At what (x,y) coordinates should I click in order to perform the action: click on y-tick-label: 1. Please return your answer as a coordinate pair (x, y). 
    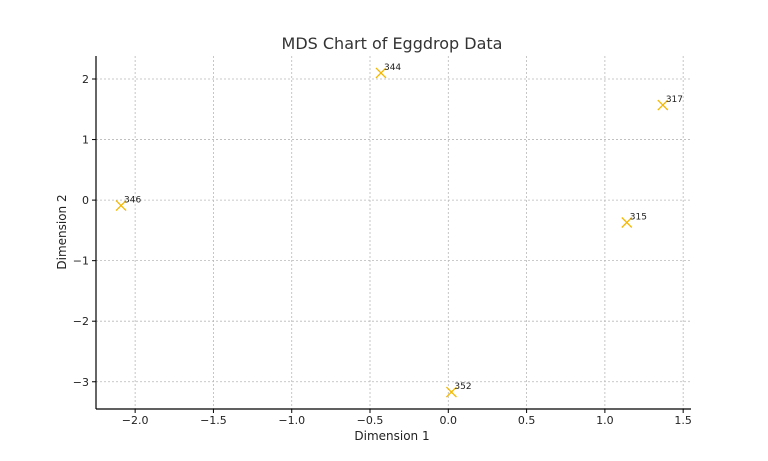
    Looking at the image, I should click on (85, 140).